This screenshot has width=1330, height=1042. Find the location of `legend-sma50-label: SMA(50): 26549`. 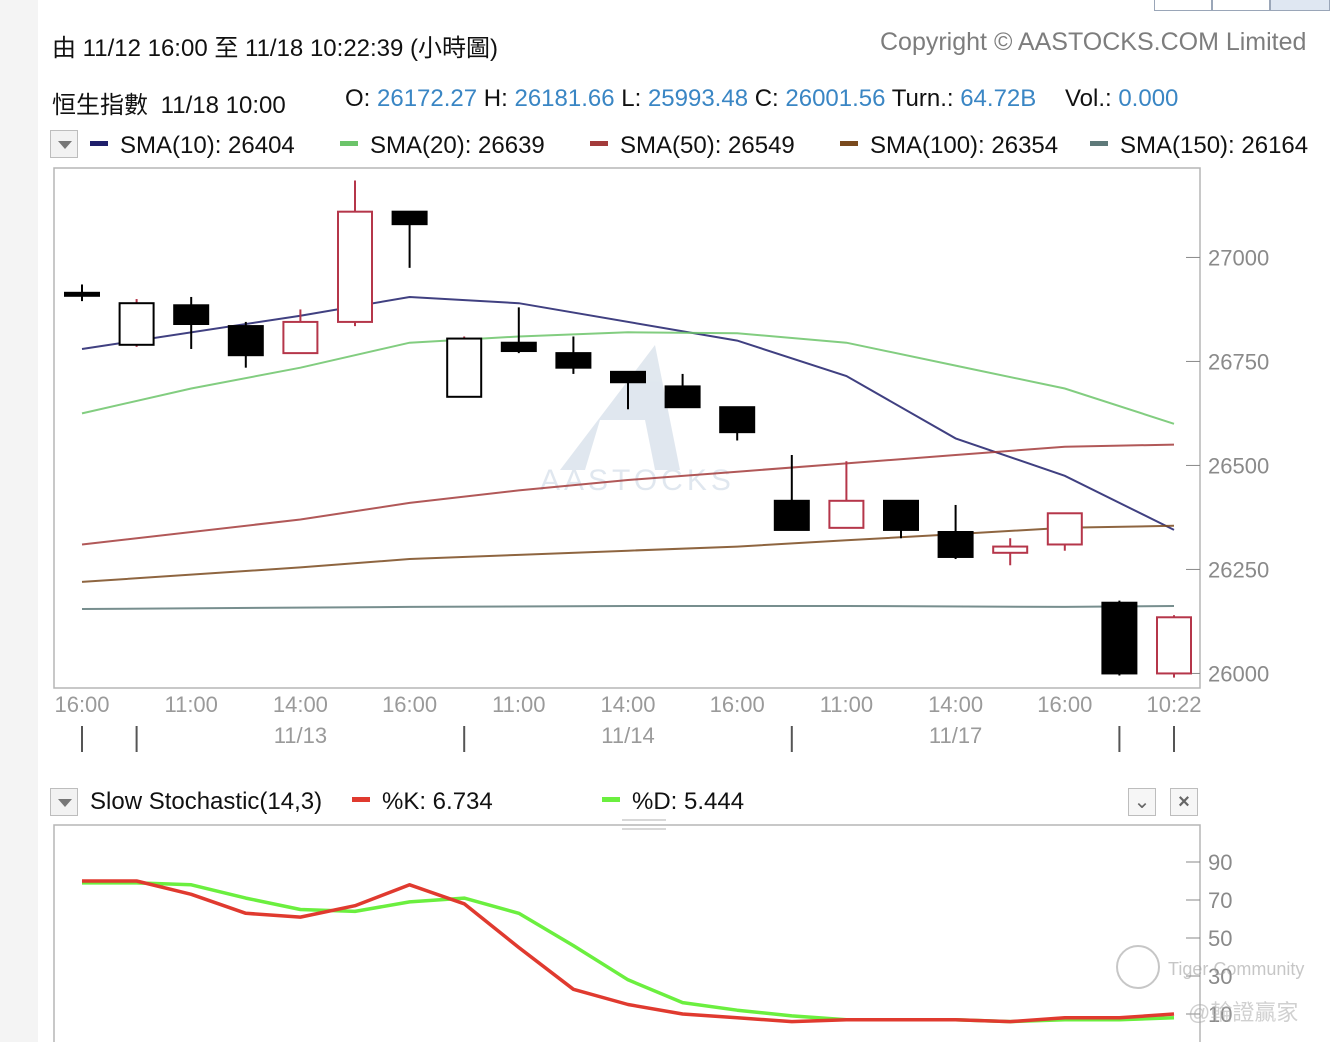

legend-sma50-label: SMA(50): 26549 is located at coordinates (707, 145).